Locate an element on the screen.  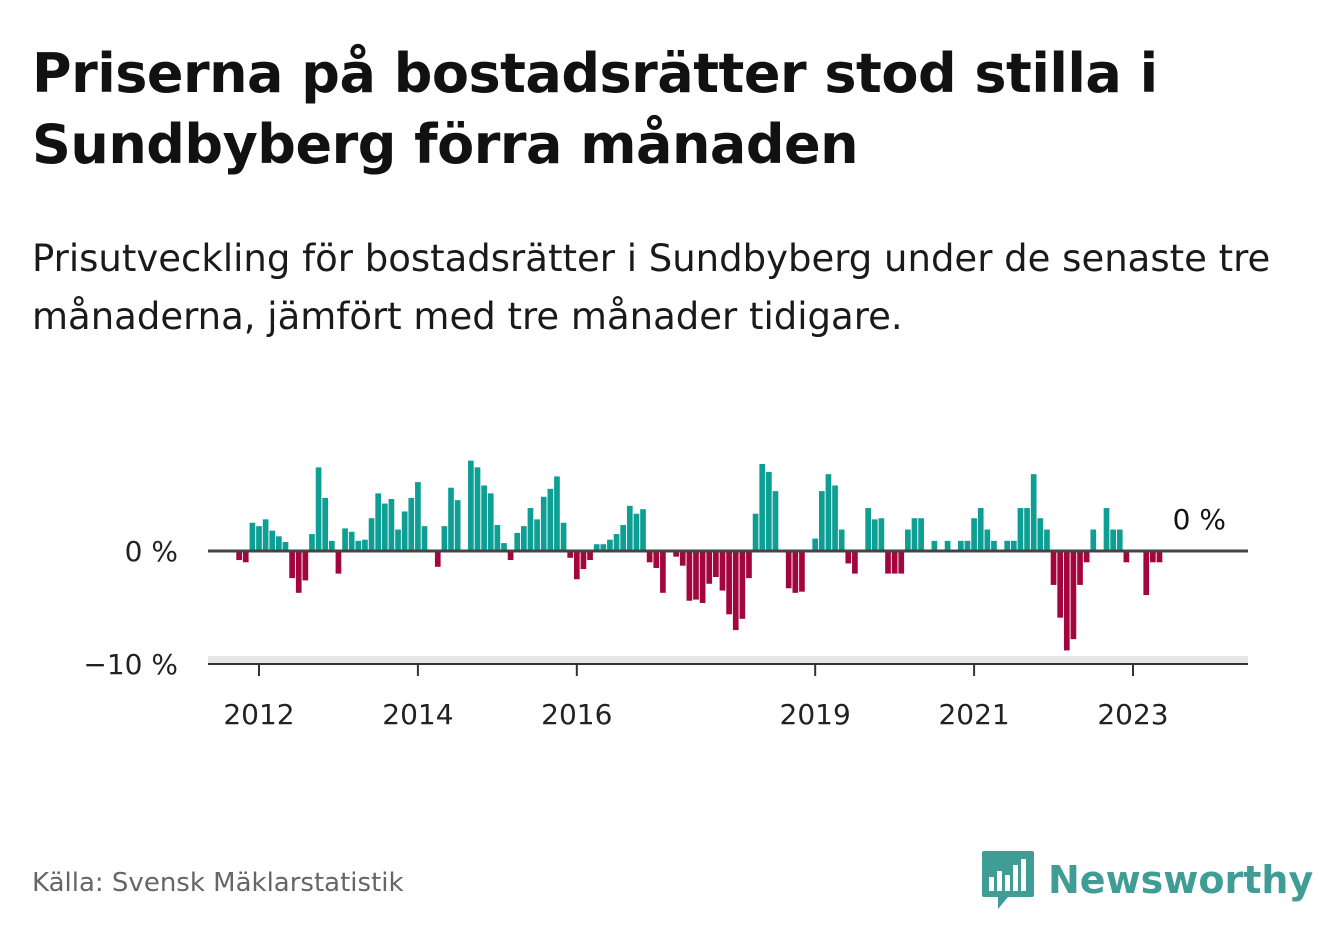
x-axis-ticks: 2012 2014 2016 2019 2021 2023 is located at coordinates (696, 697).